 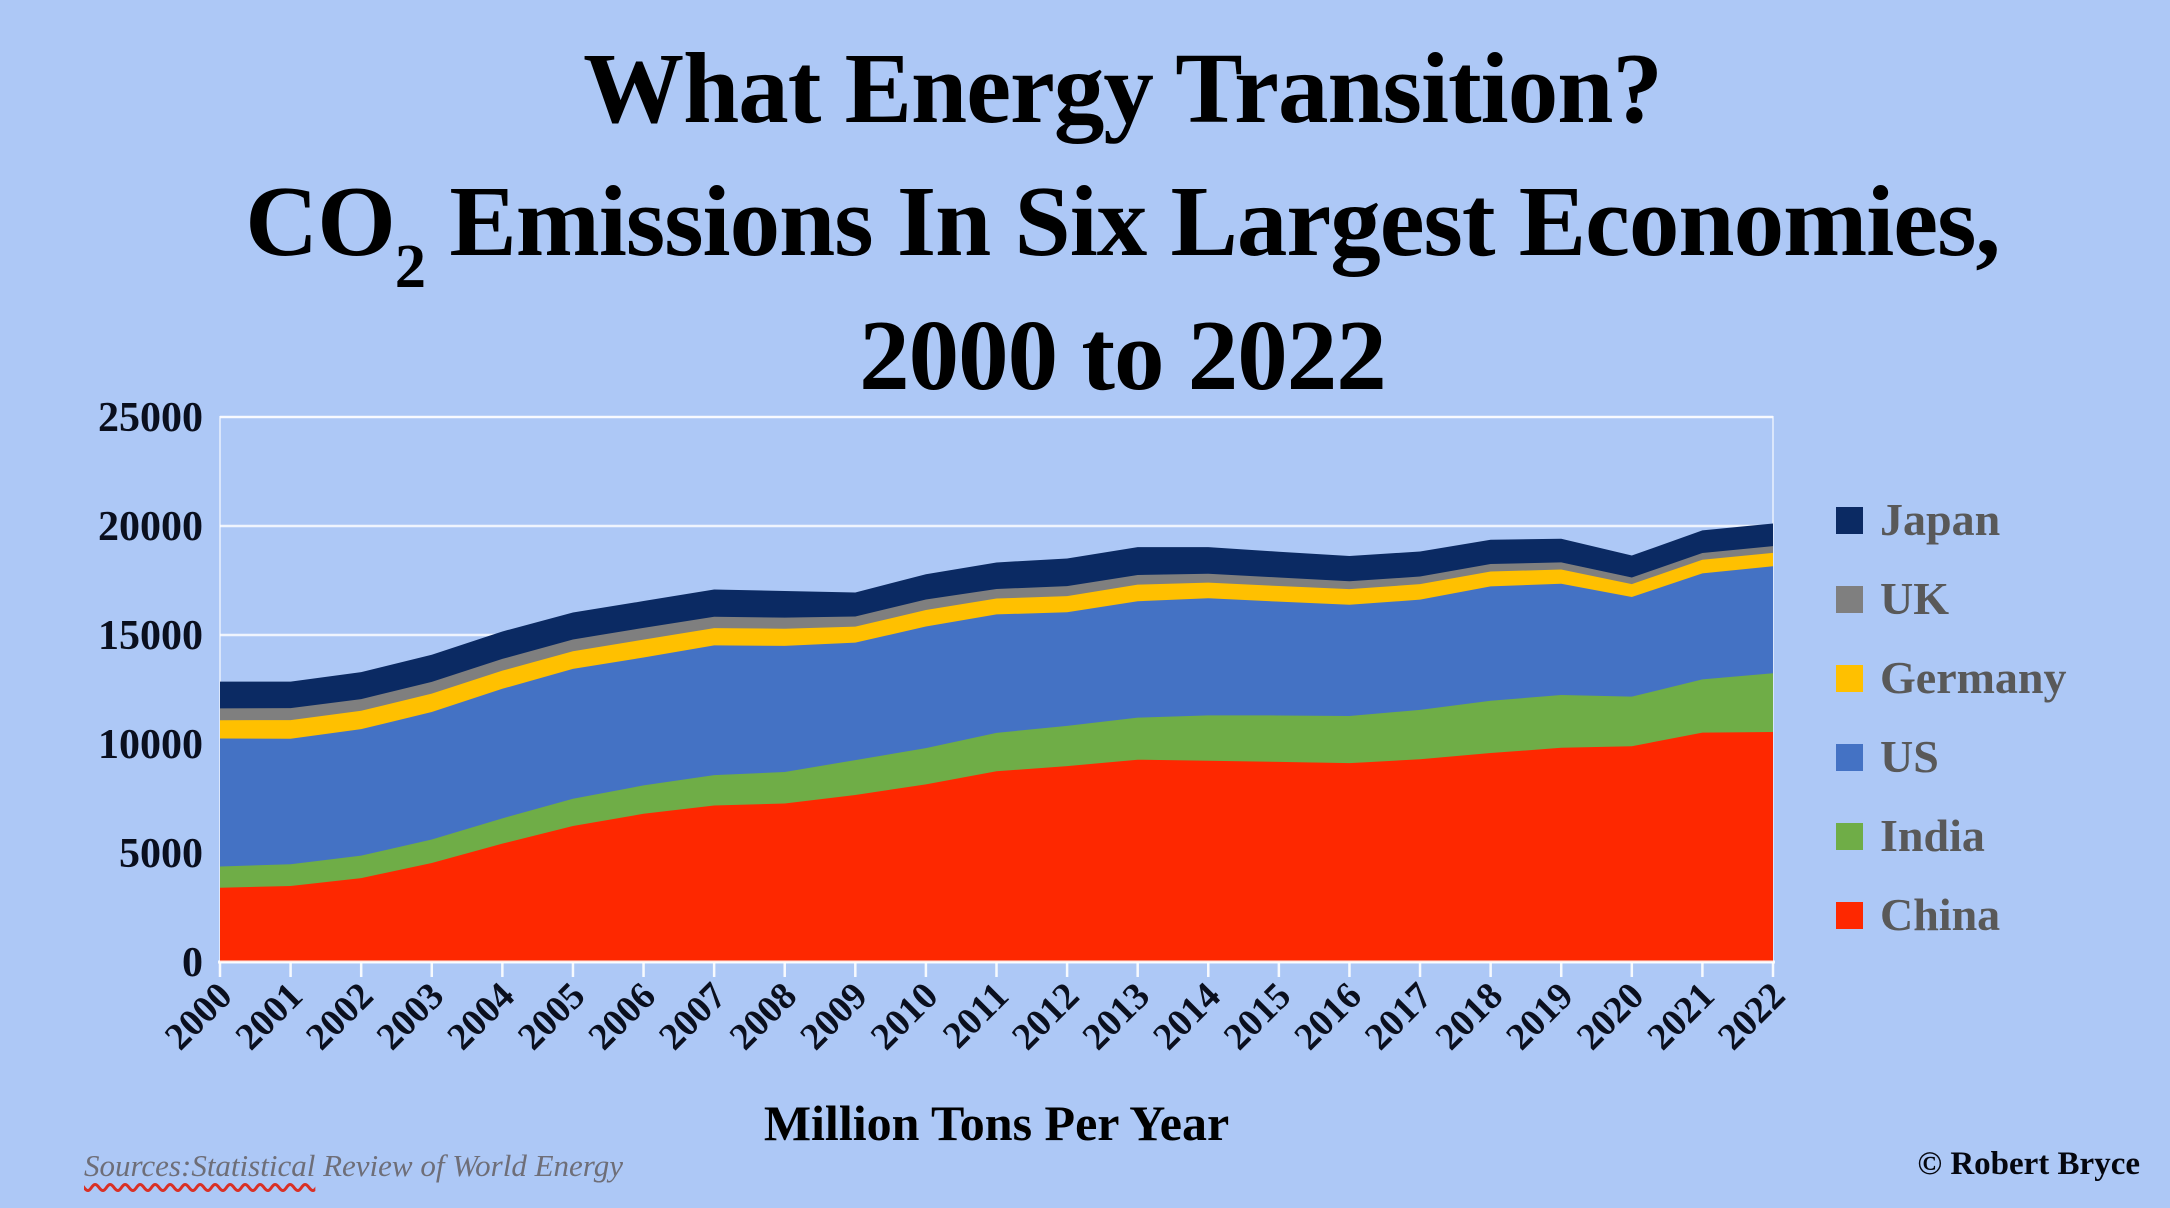 What do you see at coordinates (1123, 354) in the screenshot?
I see `title-line-3: 2000 to 2022` at bounding box center [1123, 354].